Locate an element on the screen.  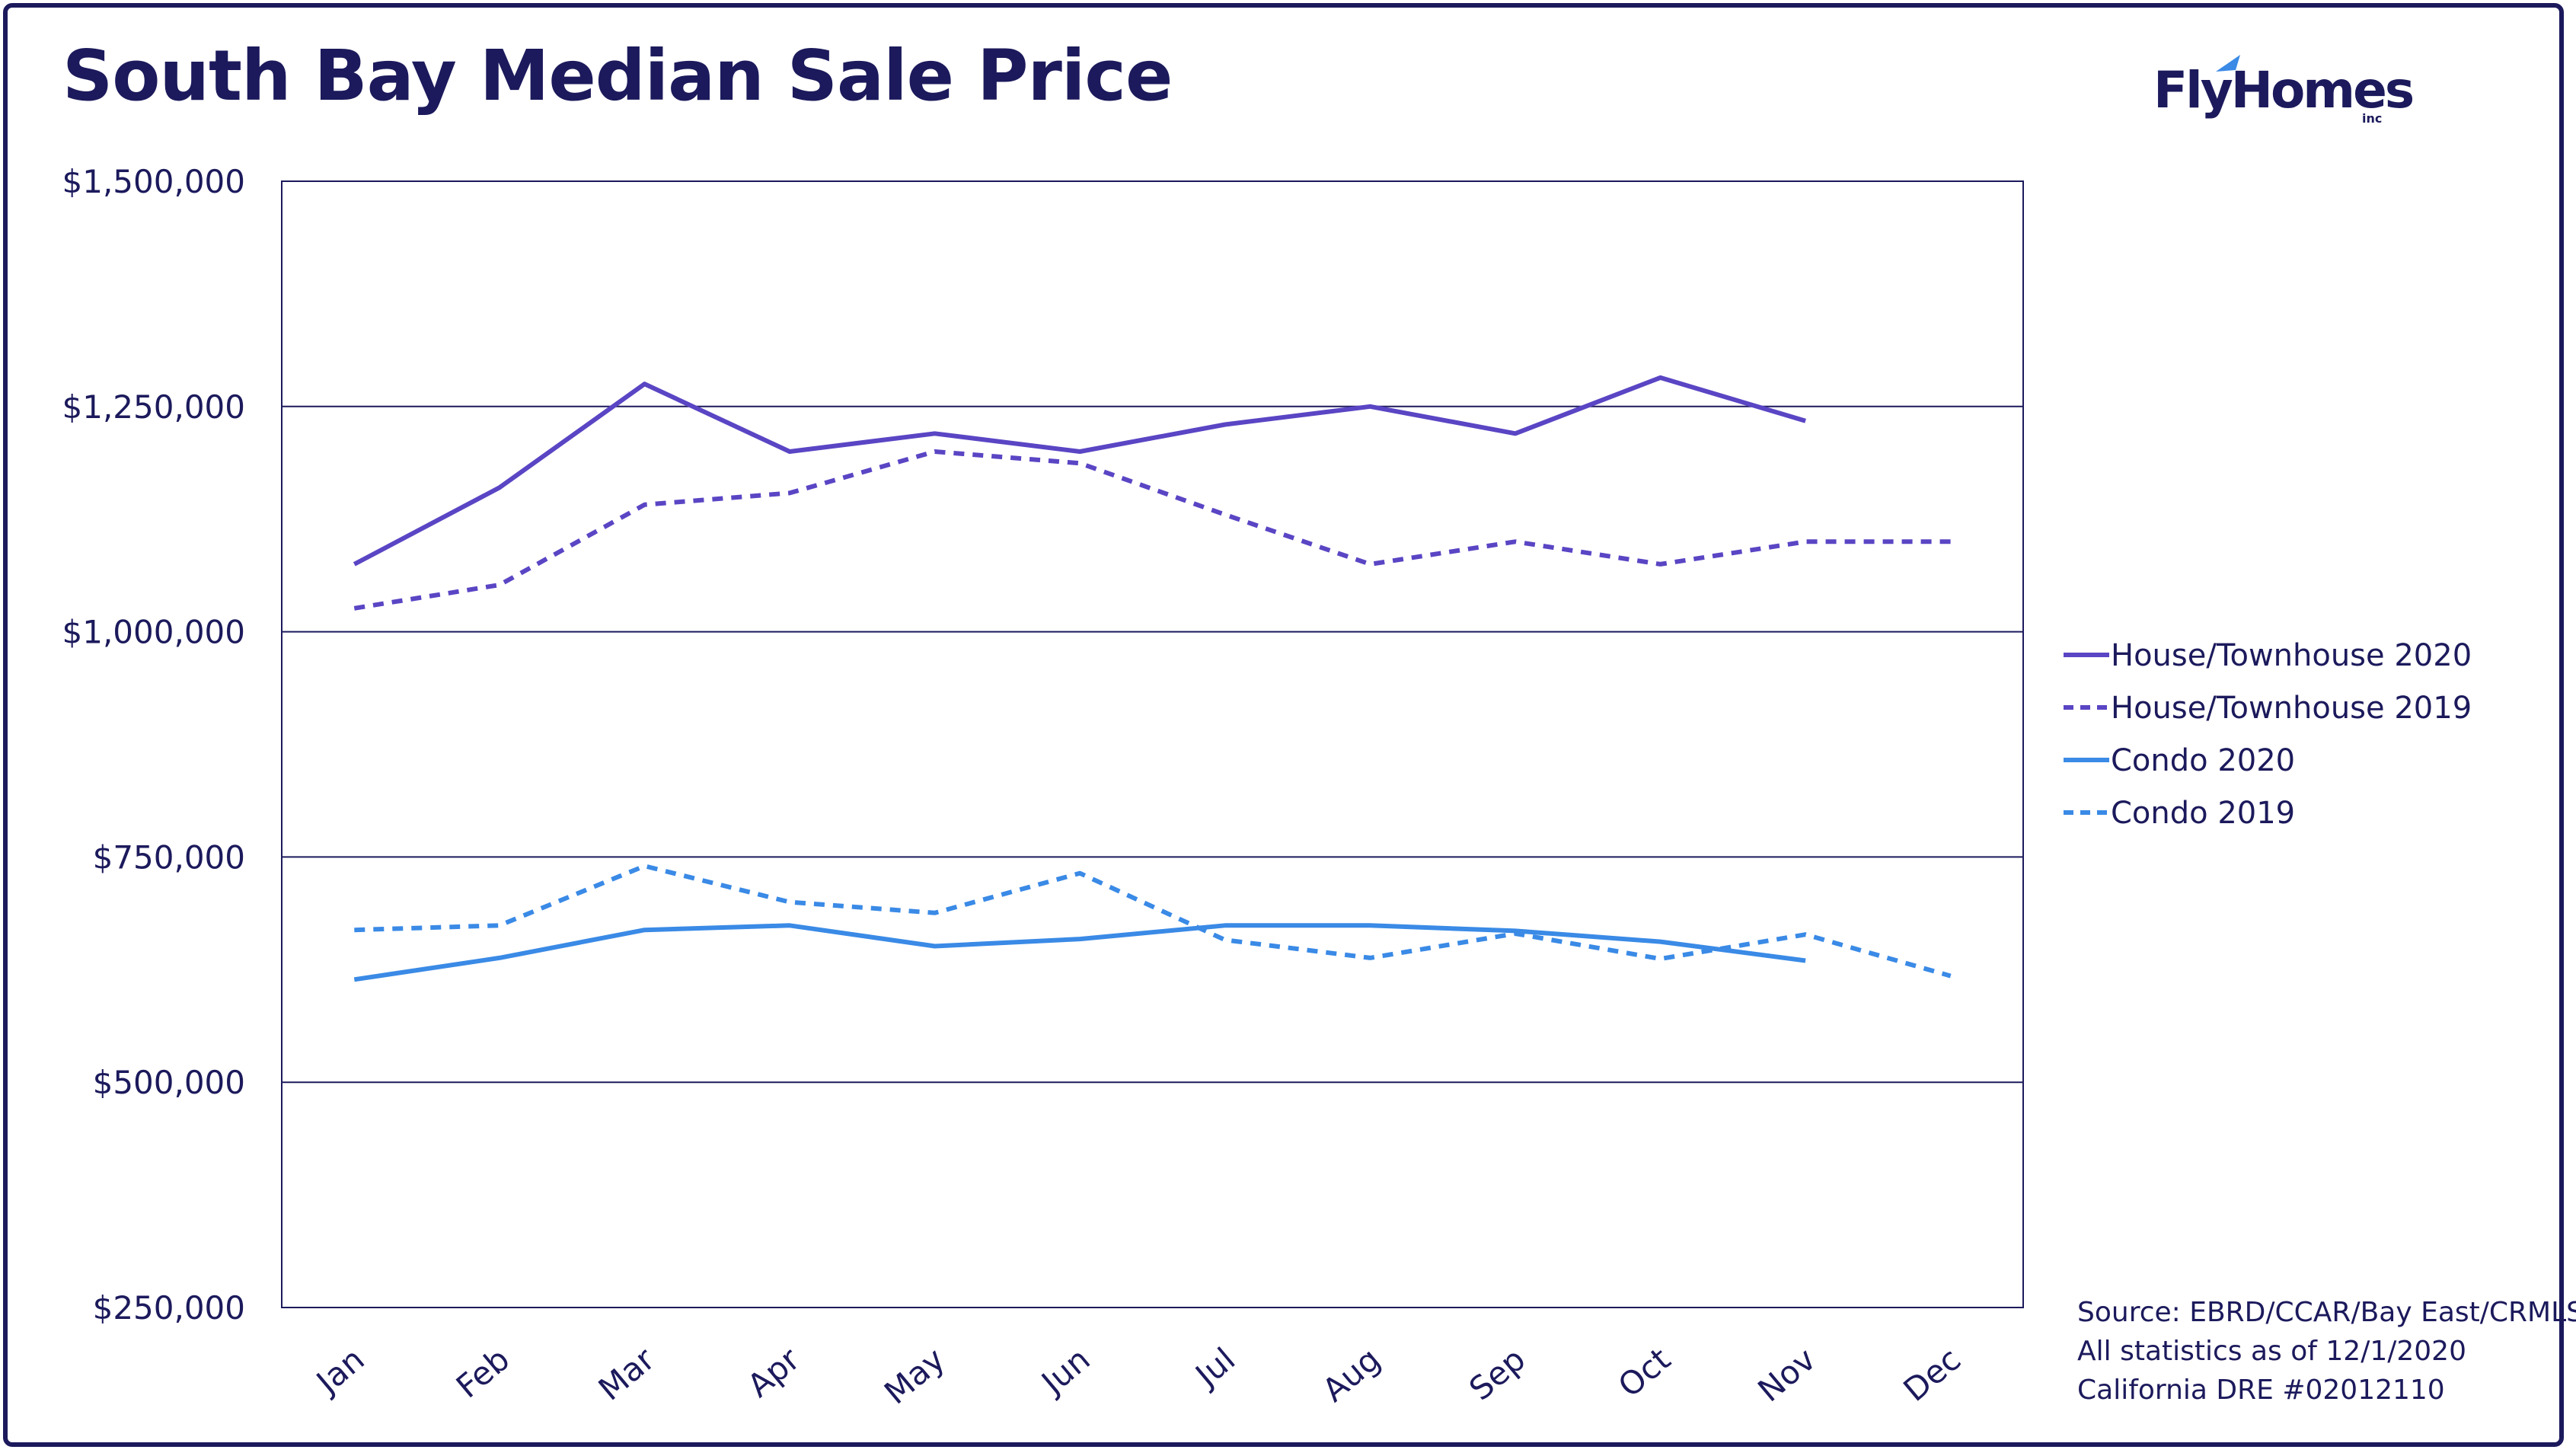
x-tick-label: Mar is located at coordinates (627, 1374).